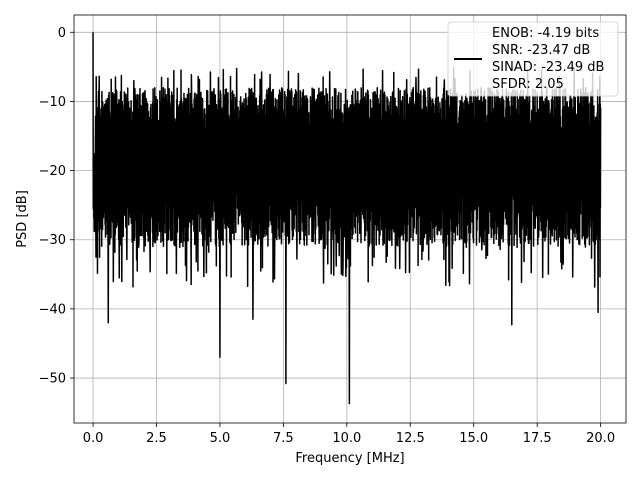  Describe the element at coordinates (473, 438) in the screenshot. I see `x-tick-label: 15.0` at that location.